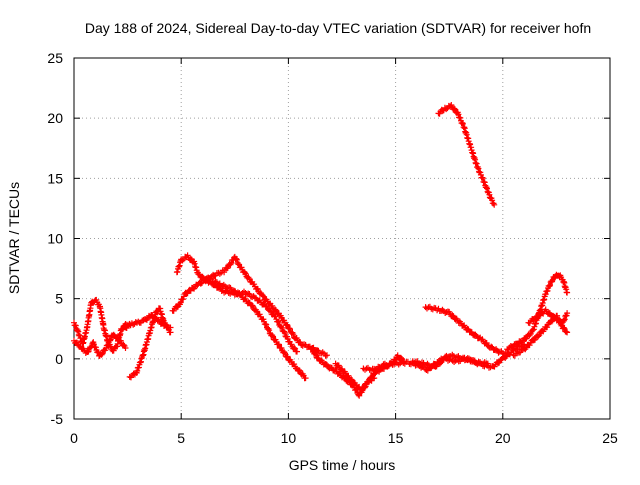 This screenshot has height=485, width=640. What do you see at coordinates (14, 238) in the screenshot?
I see `y-axis-label: SDTVAR / TECUs` at bounding box center [14, 238].